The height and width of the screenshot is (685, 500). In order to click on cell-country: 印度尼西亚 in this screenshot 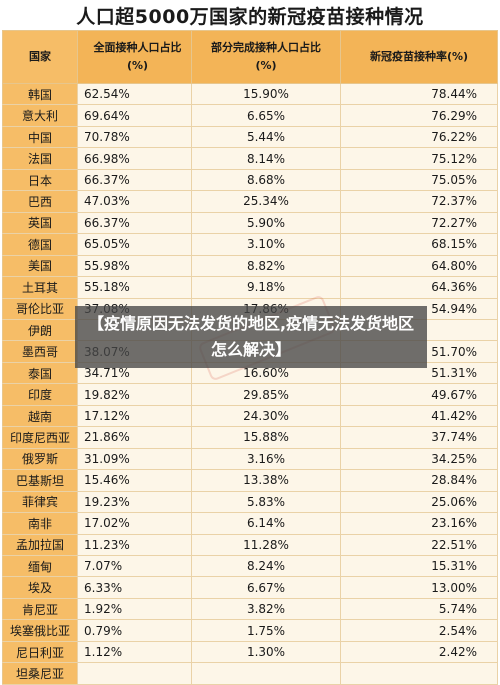, I will do `click(40, 437)`.